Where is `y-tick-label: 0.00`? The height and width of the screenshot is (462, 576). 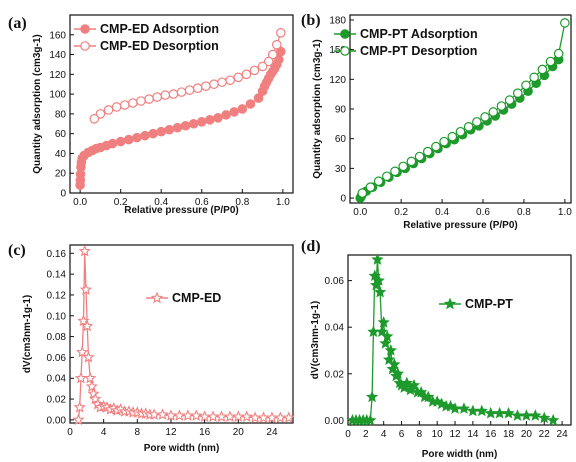 y-tick-label: 0.00 is located at coordinates (335, 421).